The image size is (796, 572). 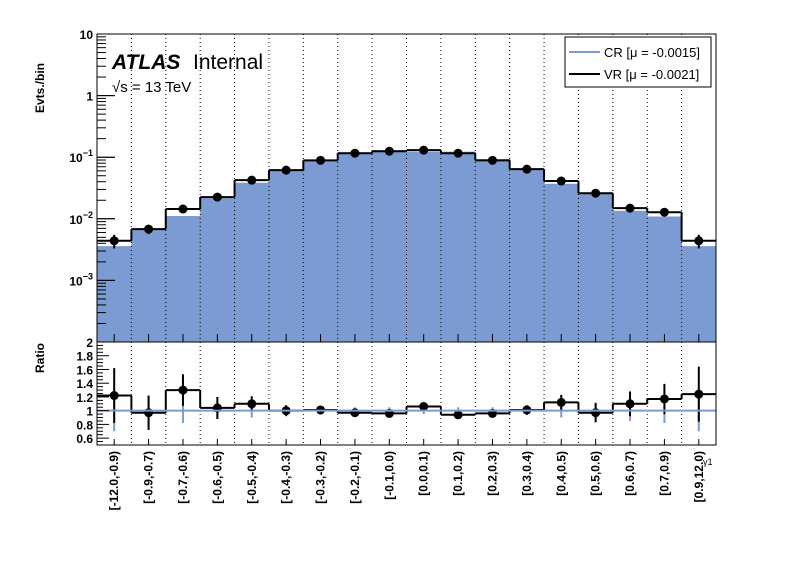 What do you see at coordinates (89, 343) in the screenshot?
I see `ratio-tick-label: 2` at bounding box center [89, 343].